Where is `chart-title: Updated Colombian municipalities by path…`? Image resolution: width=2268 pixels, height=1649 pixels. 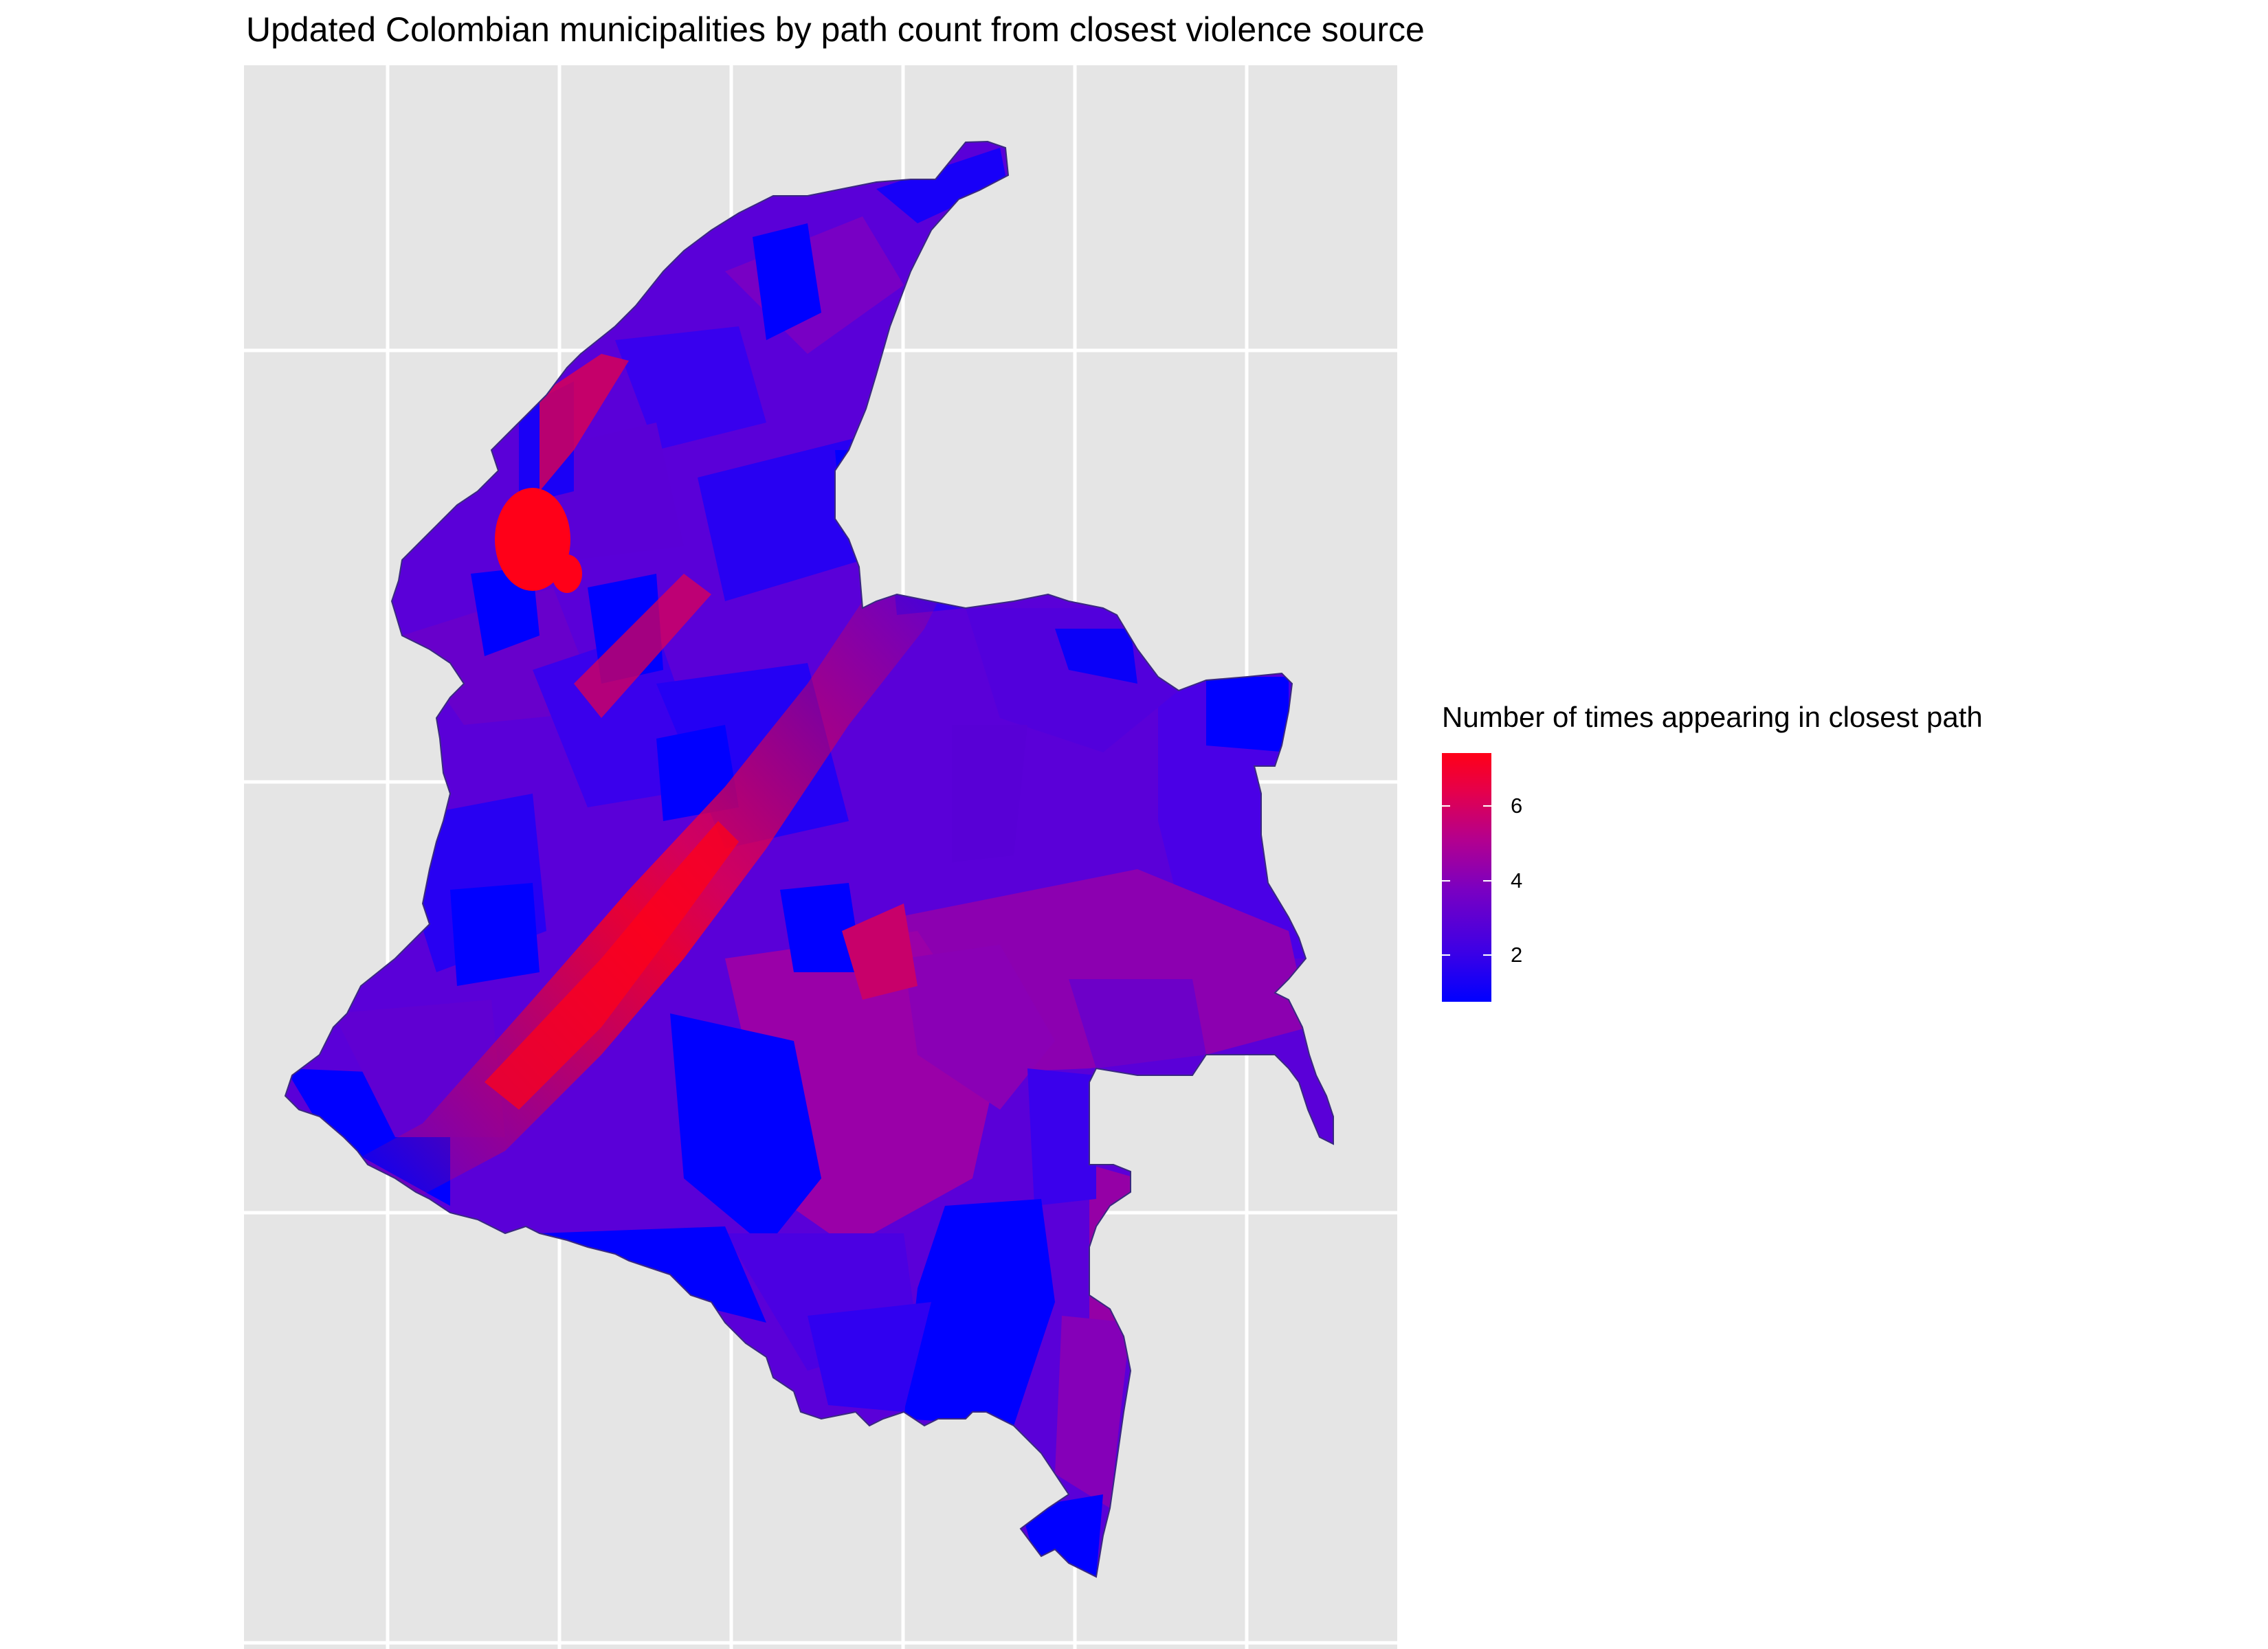 chart-title: Updated Colombian municipalities by path… is located at coordinates (835, 29).